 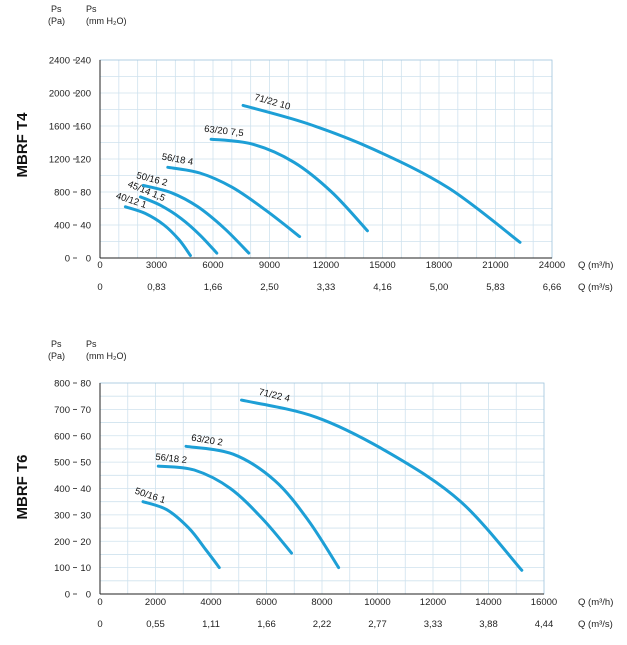 What do you see at coordinates (211, 624) in the screenshot?
I see `x-tick-label-m3s: 1,11` at bounding box center [211, 624].